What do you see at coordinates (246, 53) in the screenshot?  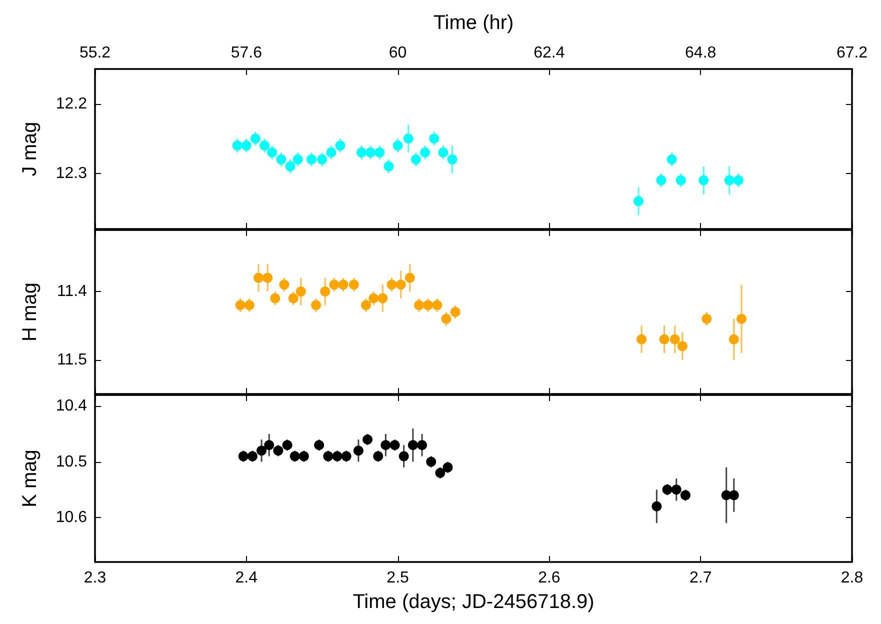 I see `x2-tick-label: 57.6` at bounding box center [246, 53].